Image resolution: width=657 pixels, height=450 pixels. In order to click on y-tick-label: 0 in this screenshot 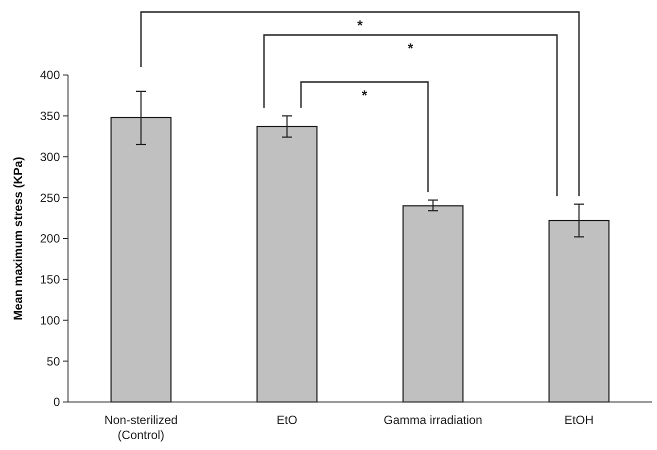, I will do `click(56, 402)`.